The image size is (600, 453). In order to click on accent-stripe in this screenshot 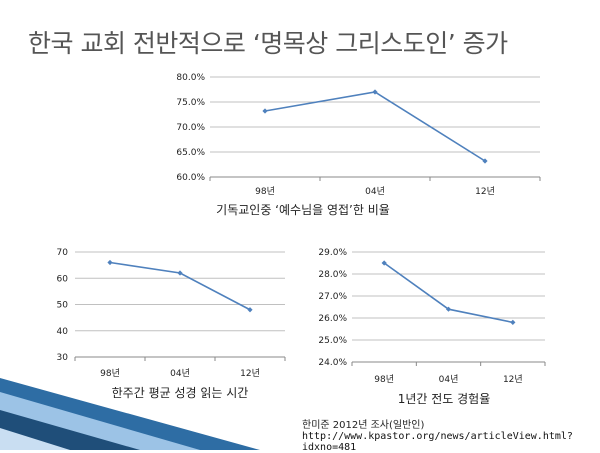, I will do `click(130, 414)`.